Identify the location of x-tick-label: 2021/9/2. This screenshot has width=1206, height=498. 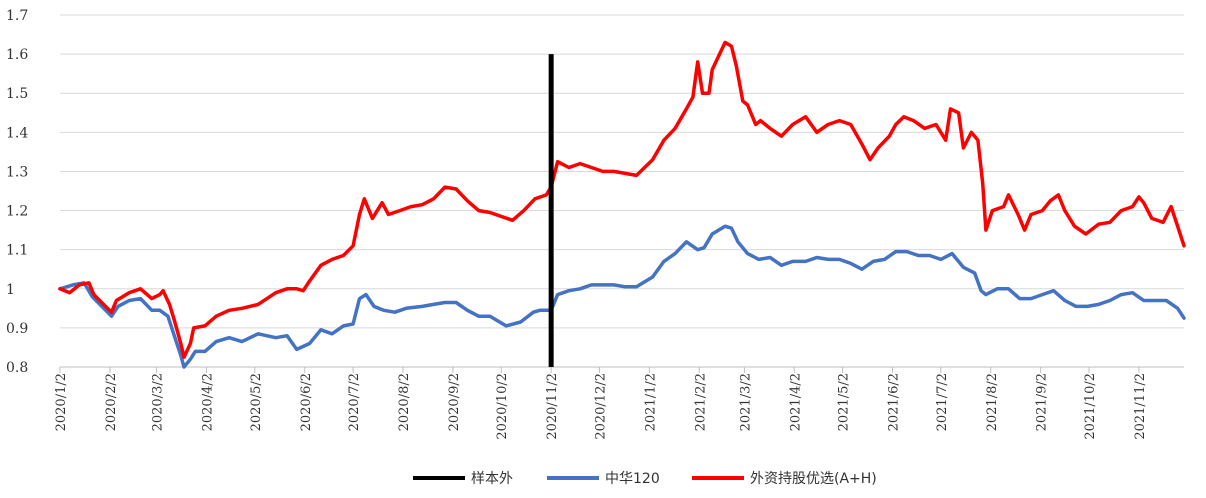
(1042, 402).